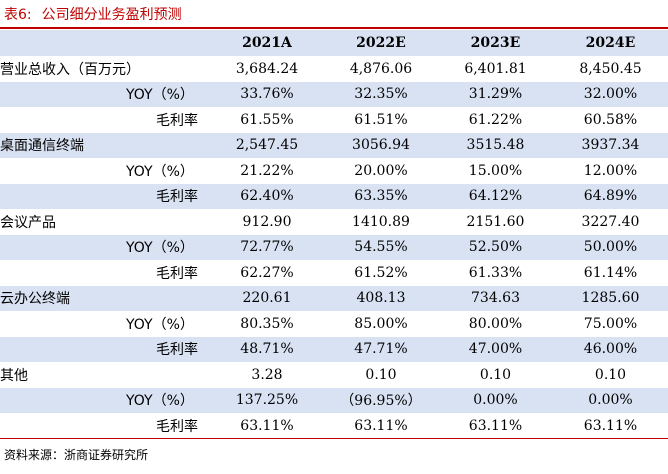 This screenshot has width=668, height=474. What do you see at coordinates (14, 375) in the screenshot?
I see `row-label: 其他` at bounding box center [14, 375].